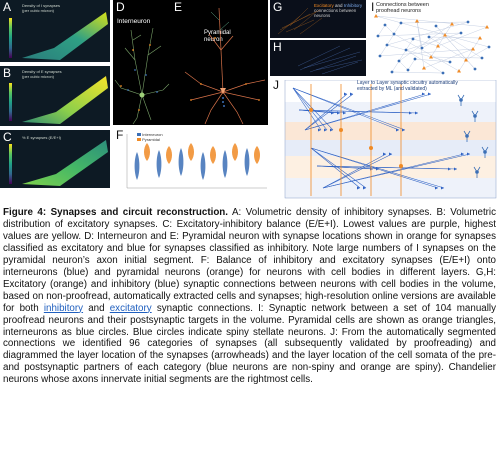 This screenshot has width=500, height=452. I want to click on inhibitory-link: inhibitory, so click(63, 308).